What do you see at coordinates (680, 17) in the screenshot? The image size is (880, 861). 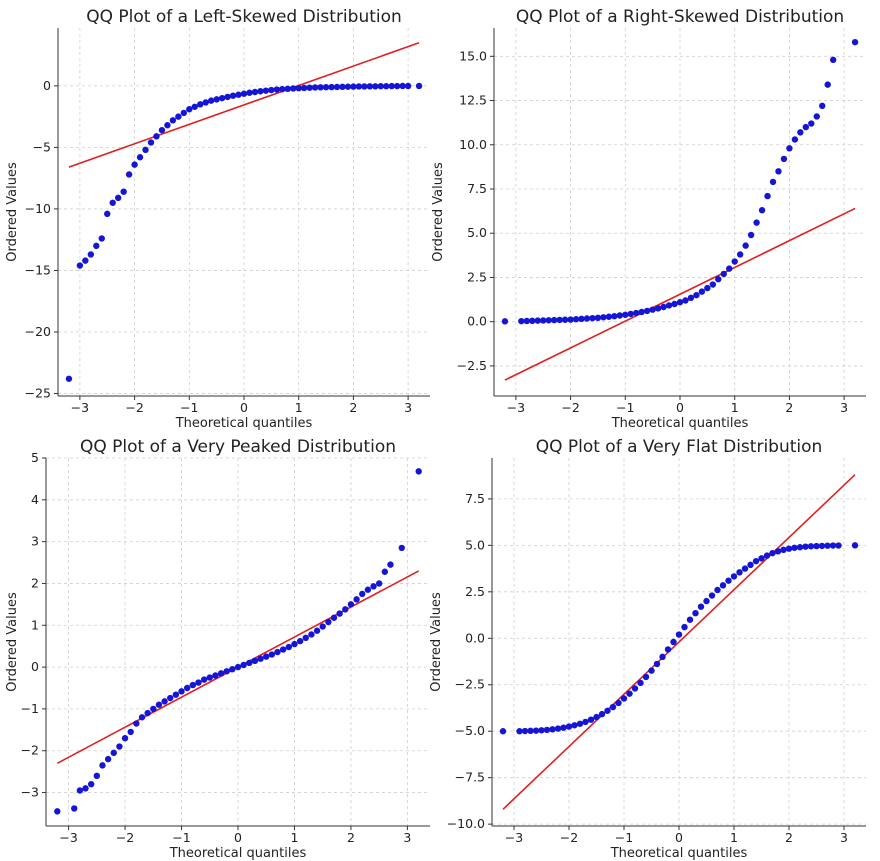 I see `chart-title: QQ Plot of a Right-Skewed Distribution` at bounding box center [680, 17].